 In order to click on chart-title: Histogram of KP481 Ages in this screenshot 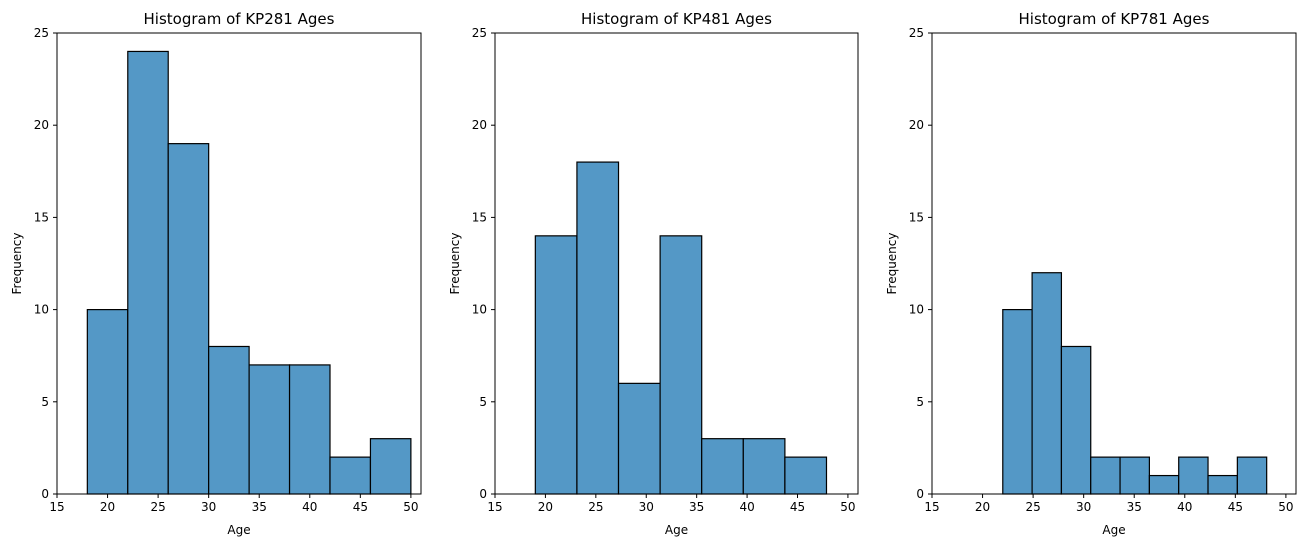, I will do `click(676, 19)`.